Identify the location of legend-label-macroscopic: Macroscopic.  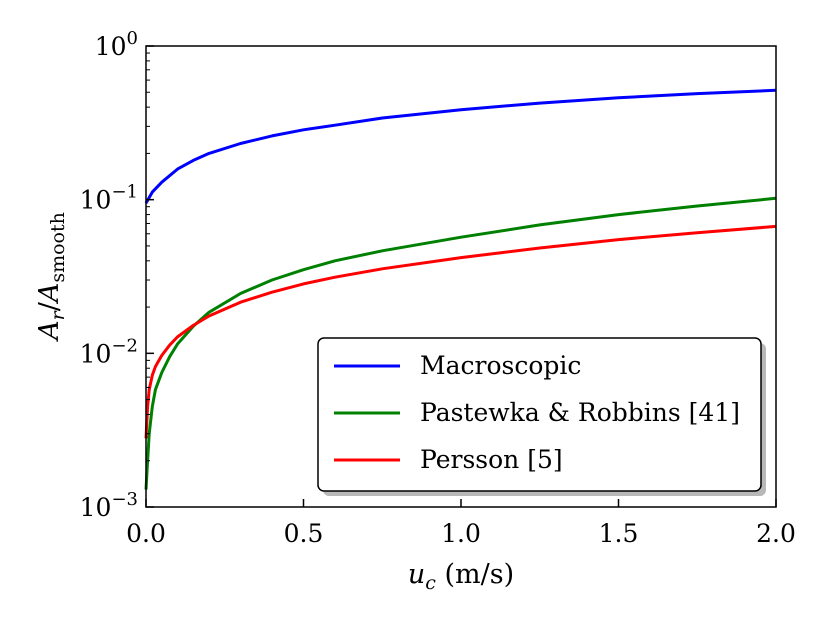
(500, 365).